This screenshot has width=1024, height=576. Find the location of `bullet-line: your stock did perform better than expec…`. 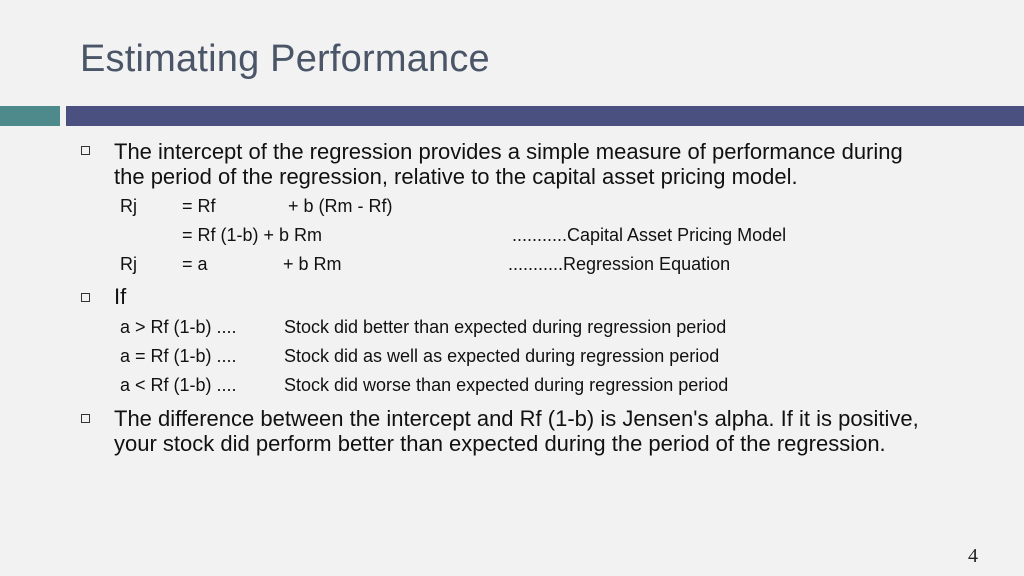

bullet-line: your stock did perform better than expec… is located at coordinates (500, 443).